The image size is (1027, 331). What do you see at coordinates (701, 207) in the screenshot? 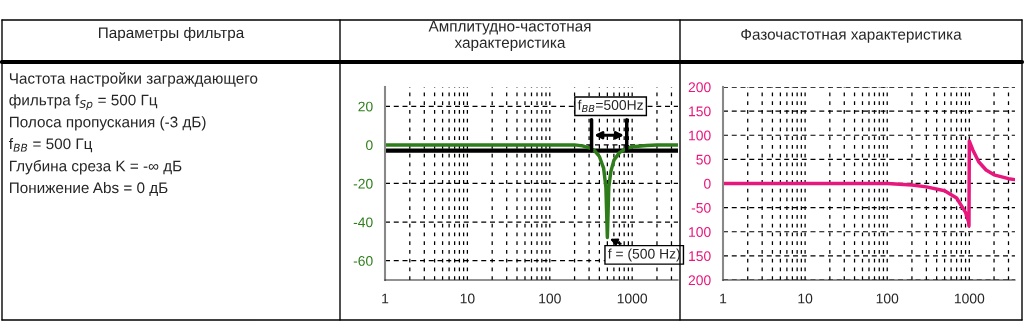
I see `y-tick-label: -50` at bounding box center [701, 207].